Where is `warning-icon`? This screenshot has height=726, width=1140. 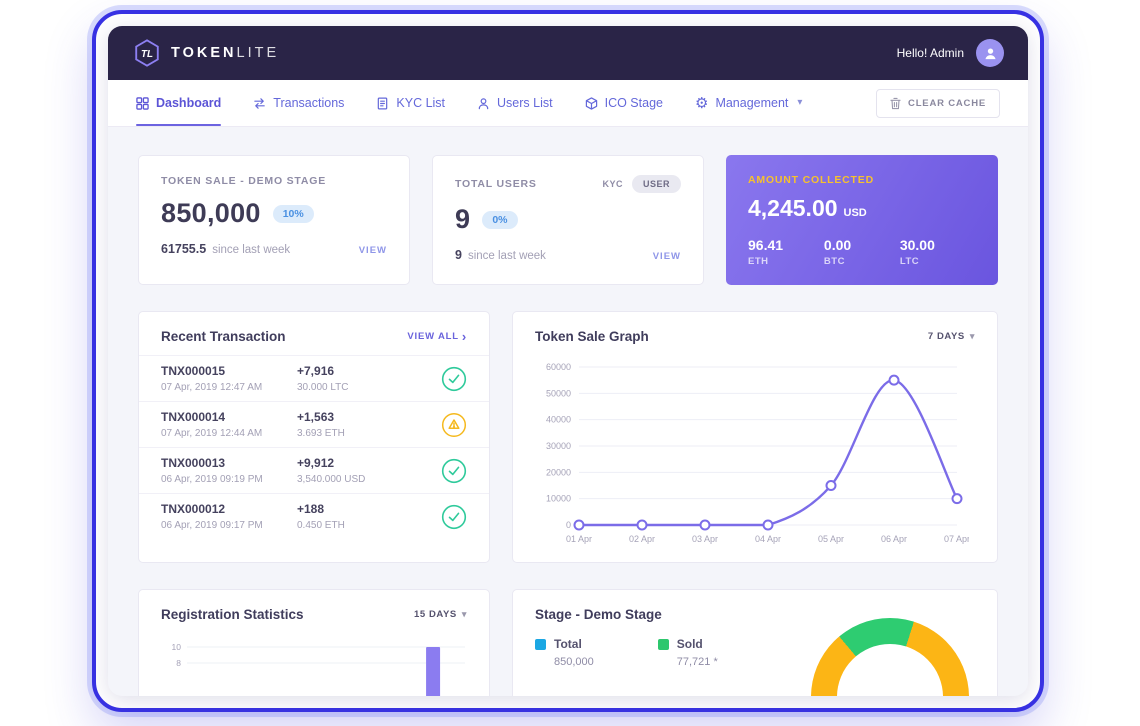
warning-icon is located at coordinates (450, 425).